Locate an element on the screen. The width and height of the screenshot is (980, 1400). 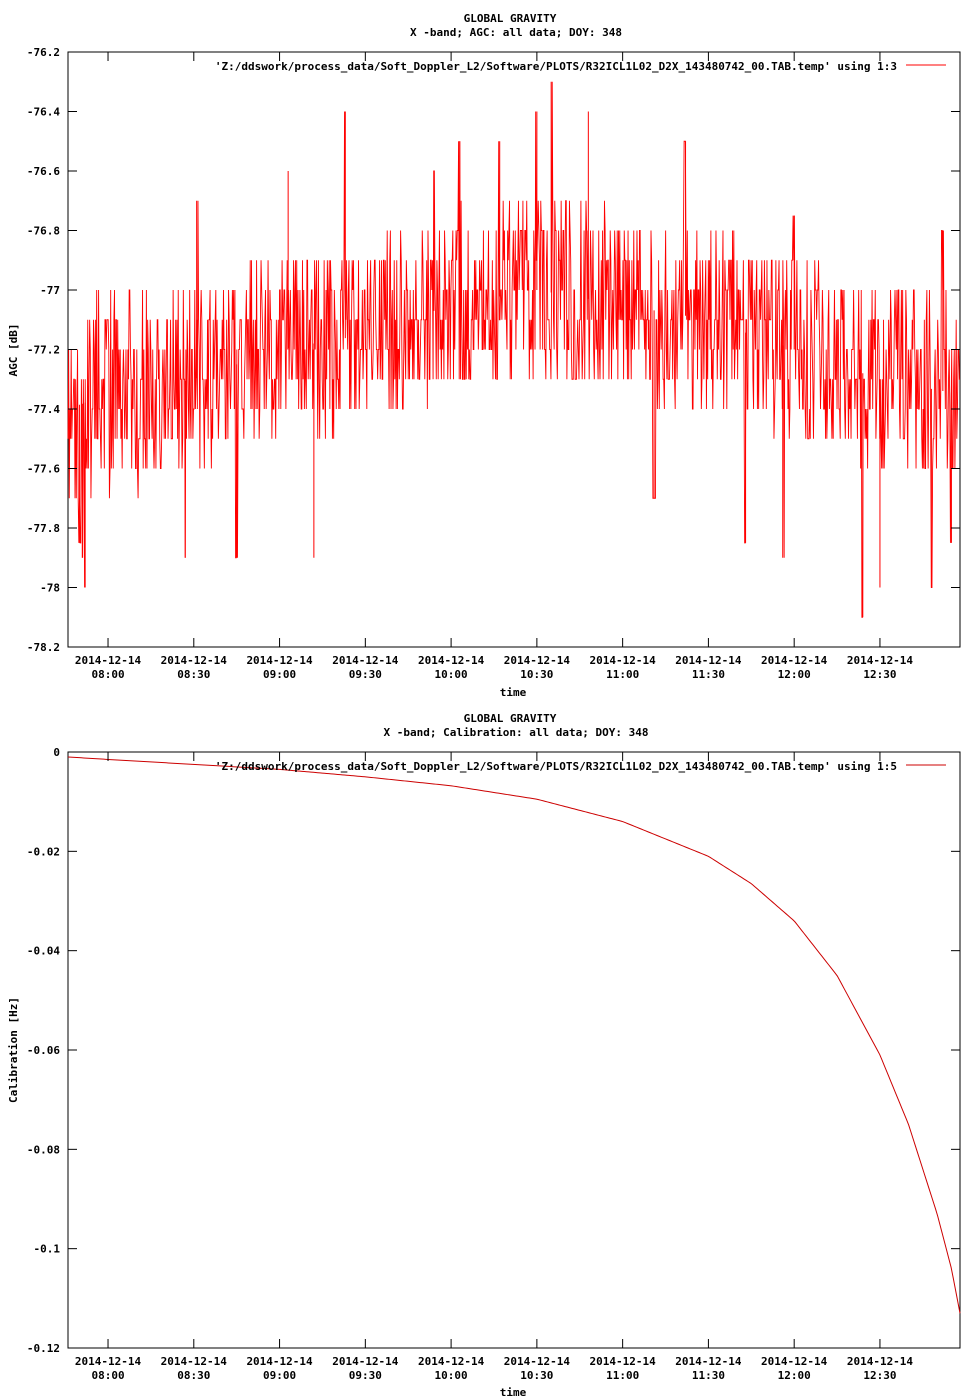
calibration-y-tick-label: -0.12 is located at coordinates (43, 1348).